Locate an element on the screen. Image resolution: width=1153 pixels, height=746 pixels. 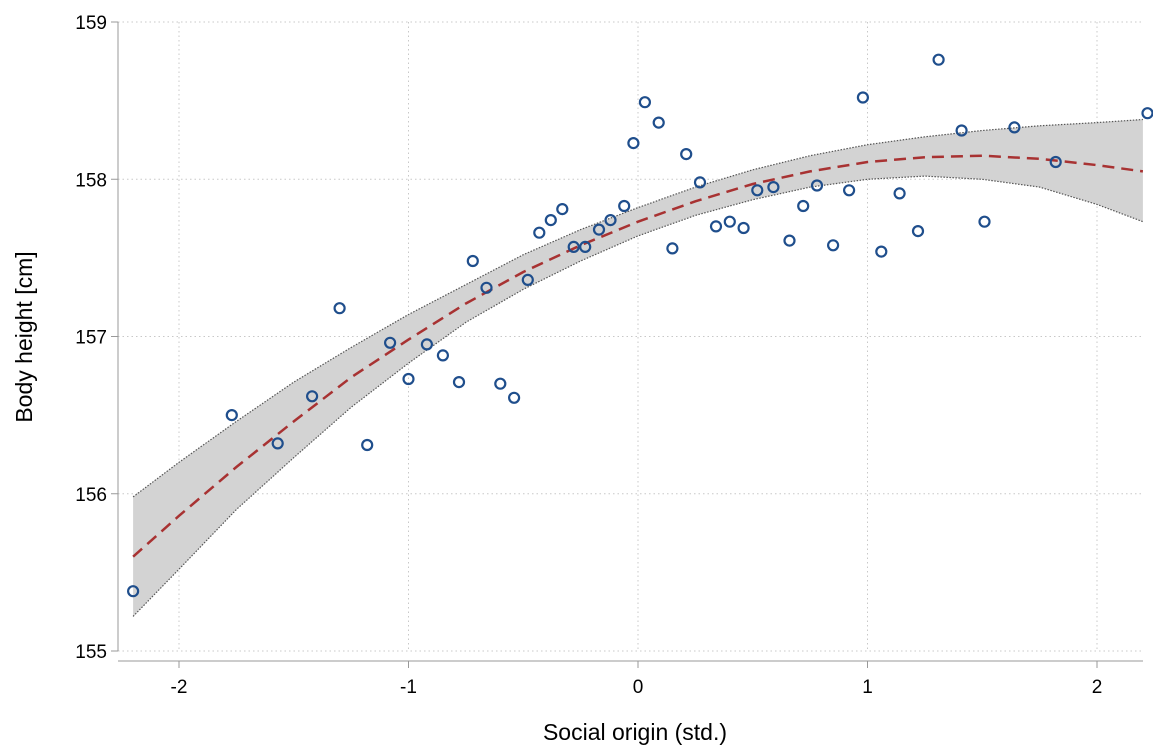
y-axis-title: Body height [cm] is located at coordinates (24, 336).